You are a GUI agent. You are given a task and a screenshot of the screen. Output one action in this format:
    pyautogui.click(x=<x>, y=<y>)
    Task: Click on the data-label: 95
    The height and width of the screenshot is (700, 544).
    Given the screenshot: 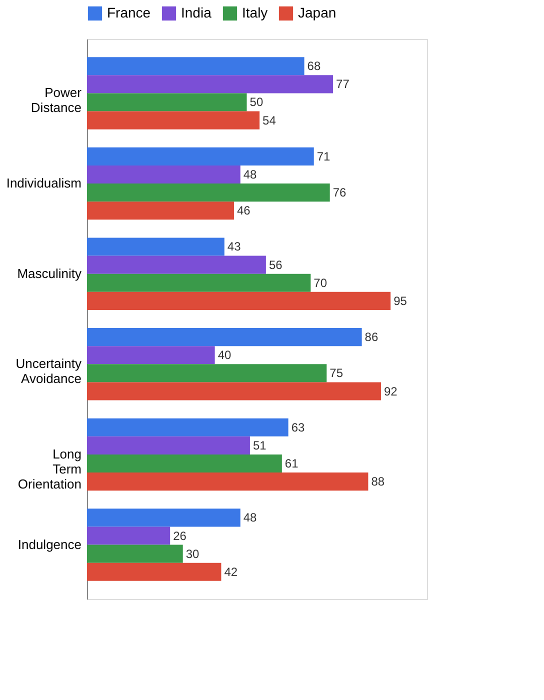 What is the action you would take?
    pyautogui.click(x=401, y=301)
    